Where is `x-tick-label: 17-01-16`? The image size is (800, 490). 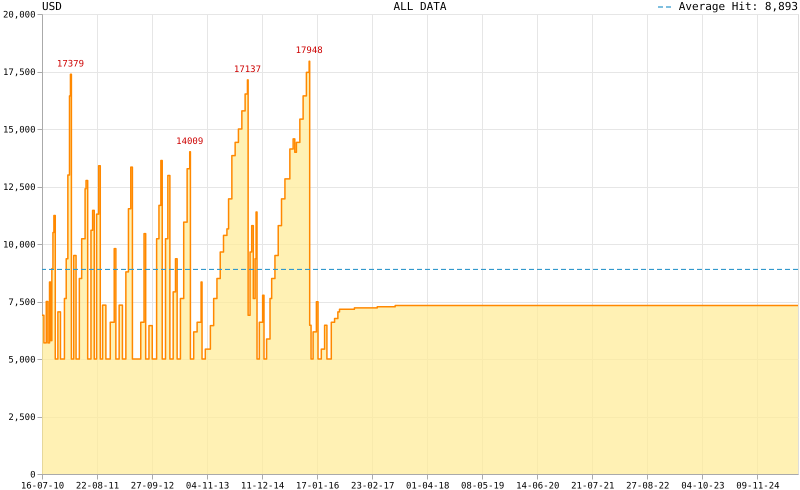 x-tick-label: 17-01-16 is located at coordinates (318, 486).